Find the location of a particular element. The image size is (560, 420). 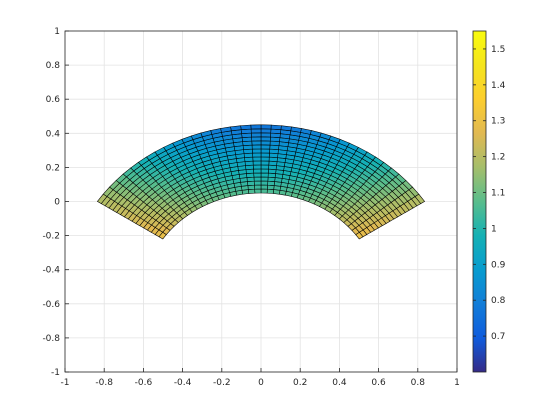

y-tick-label: 0.6 is located at coordinates (53, 100).